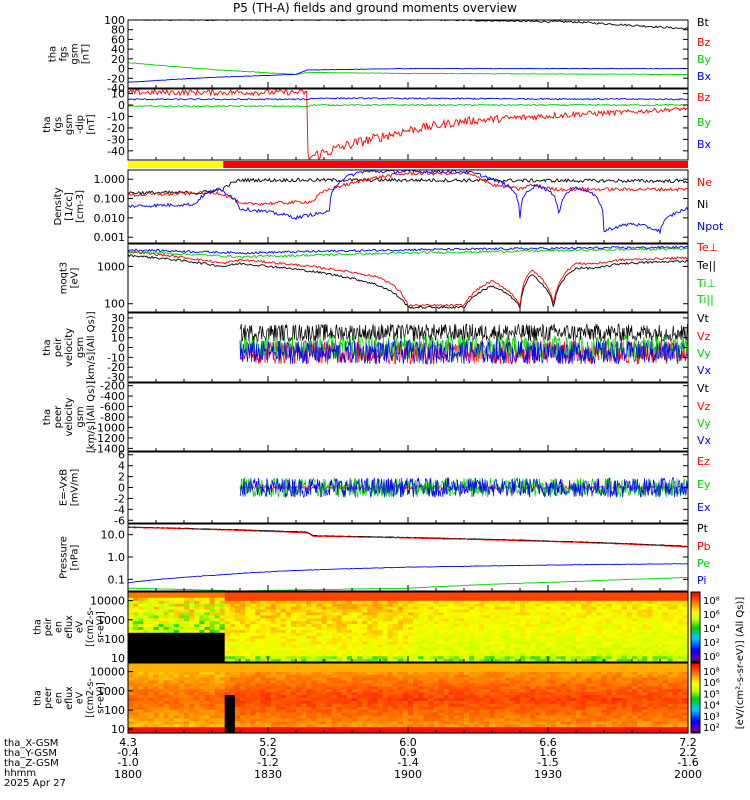 This screenshot has height=800, width=750. I want to click on y-tick-label: 100, so click(114, 304).